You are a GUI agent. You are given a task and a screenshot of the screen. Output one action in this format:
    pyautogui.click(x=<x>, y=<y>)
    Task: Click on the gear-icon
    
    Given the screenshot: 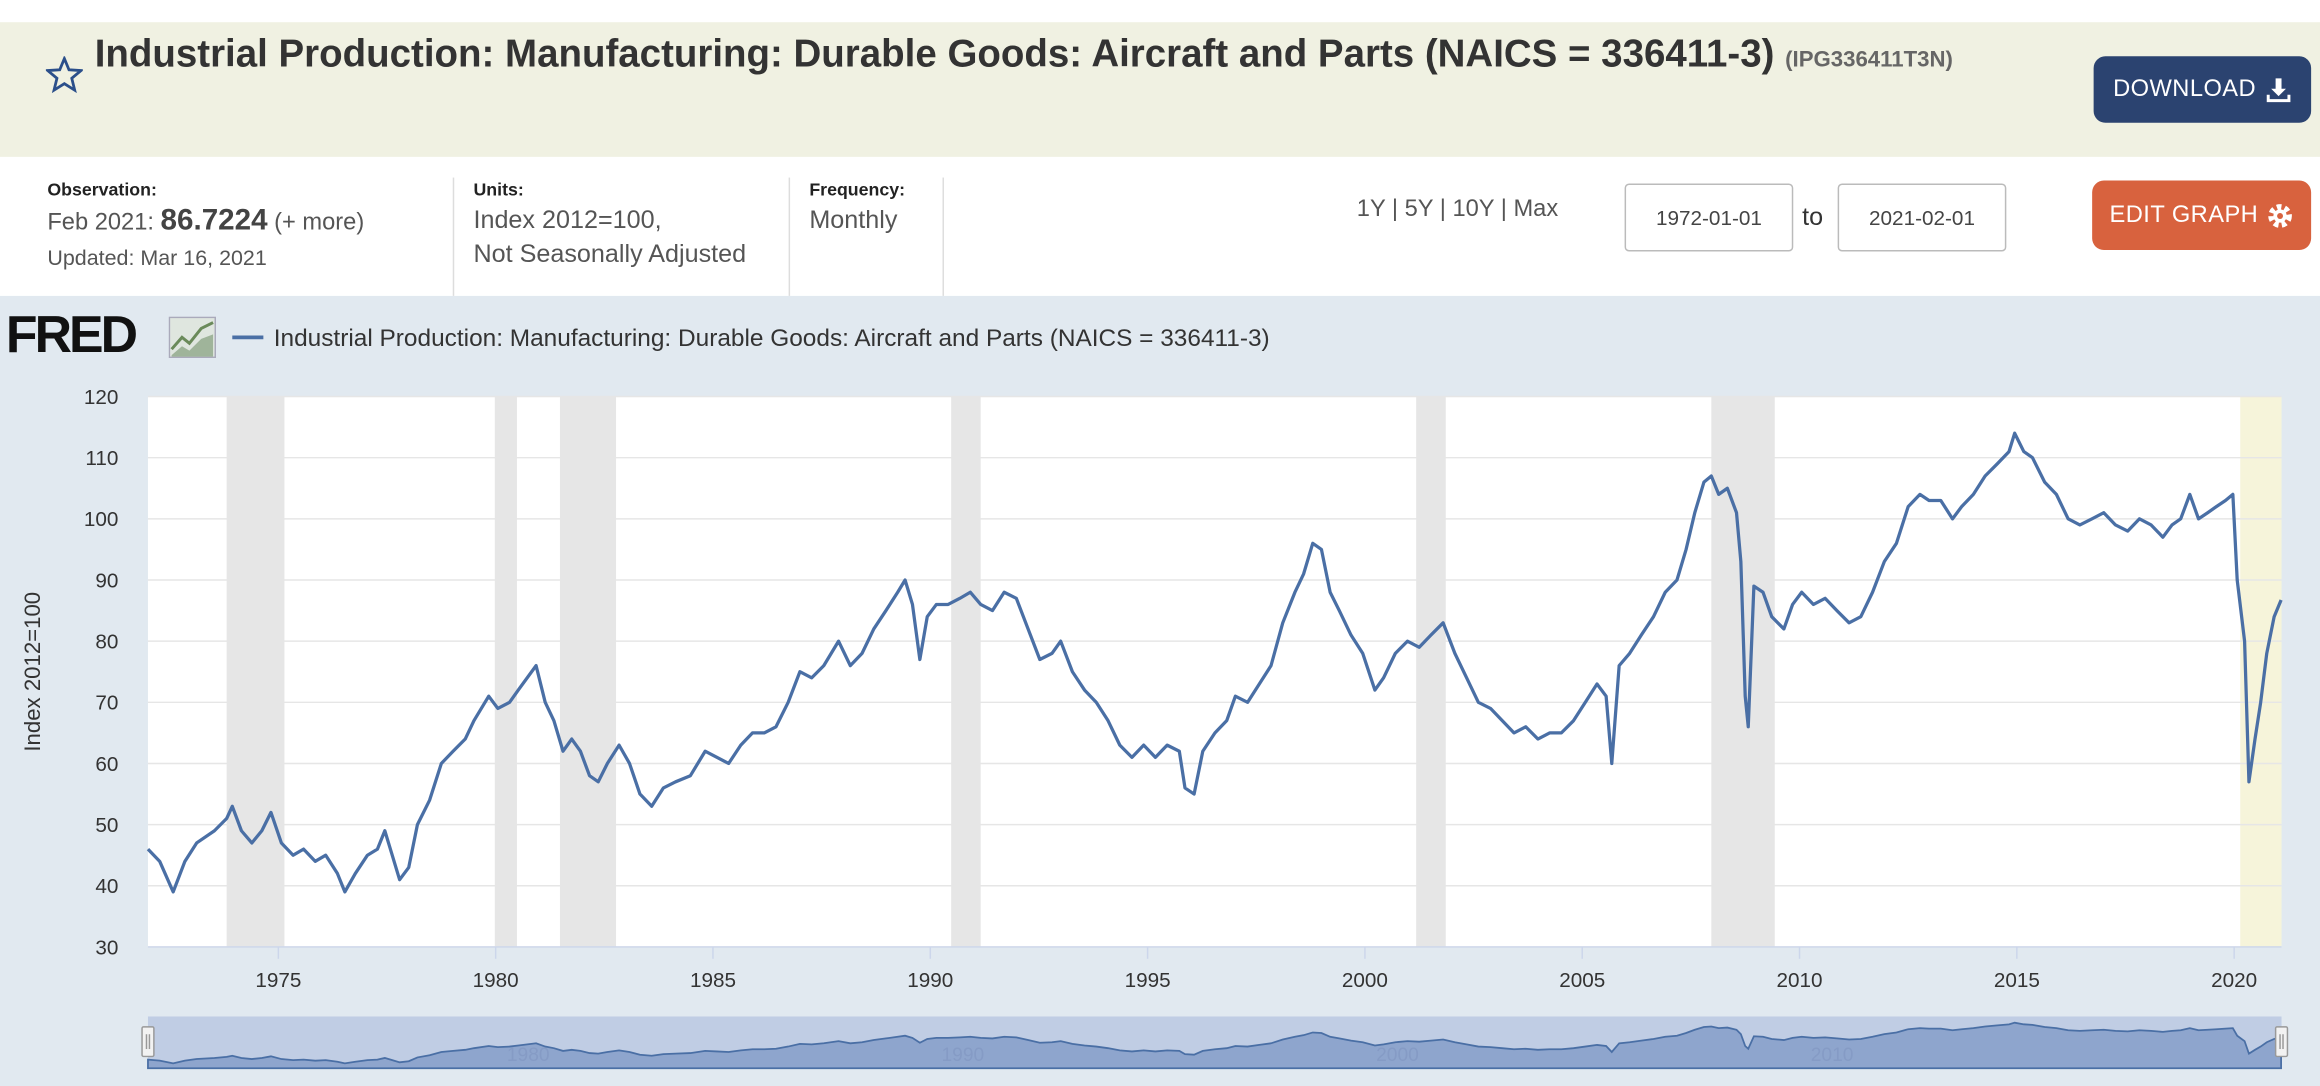 What is the action you would take?
    pyautogui.click(x=2280, y=215)
    